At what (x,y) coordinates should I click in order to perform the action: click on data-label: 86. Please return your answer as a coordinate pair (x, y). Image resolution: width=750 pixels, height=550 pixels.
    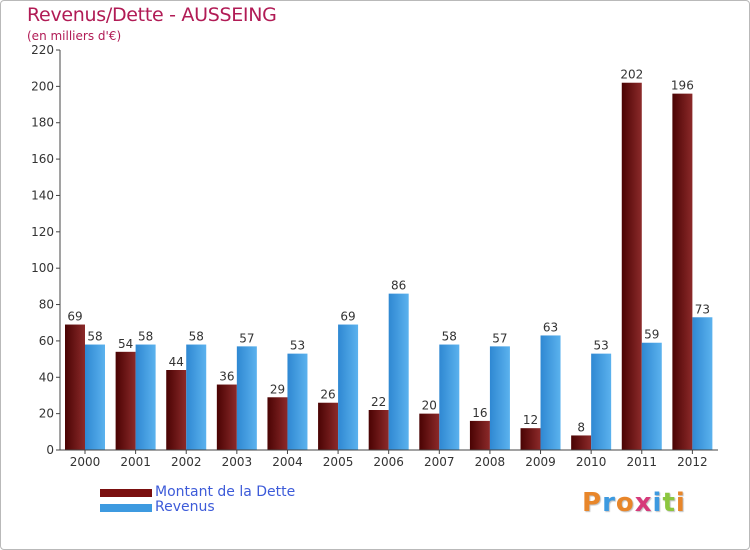
    Looking at the image, I should click on (398, 286).